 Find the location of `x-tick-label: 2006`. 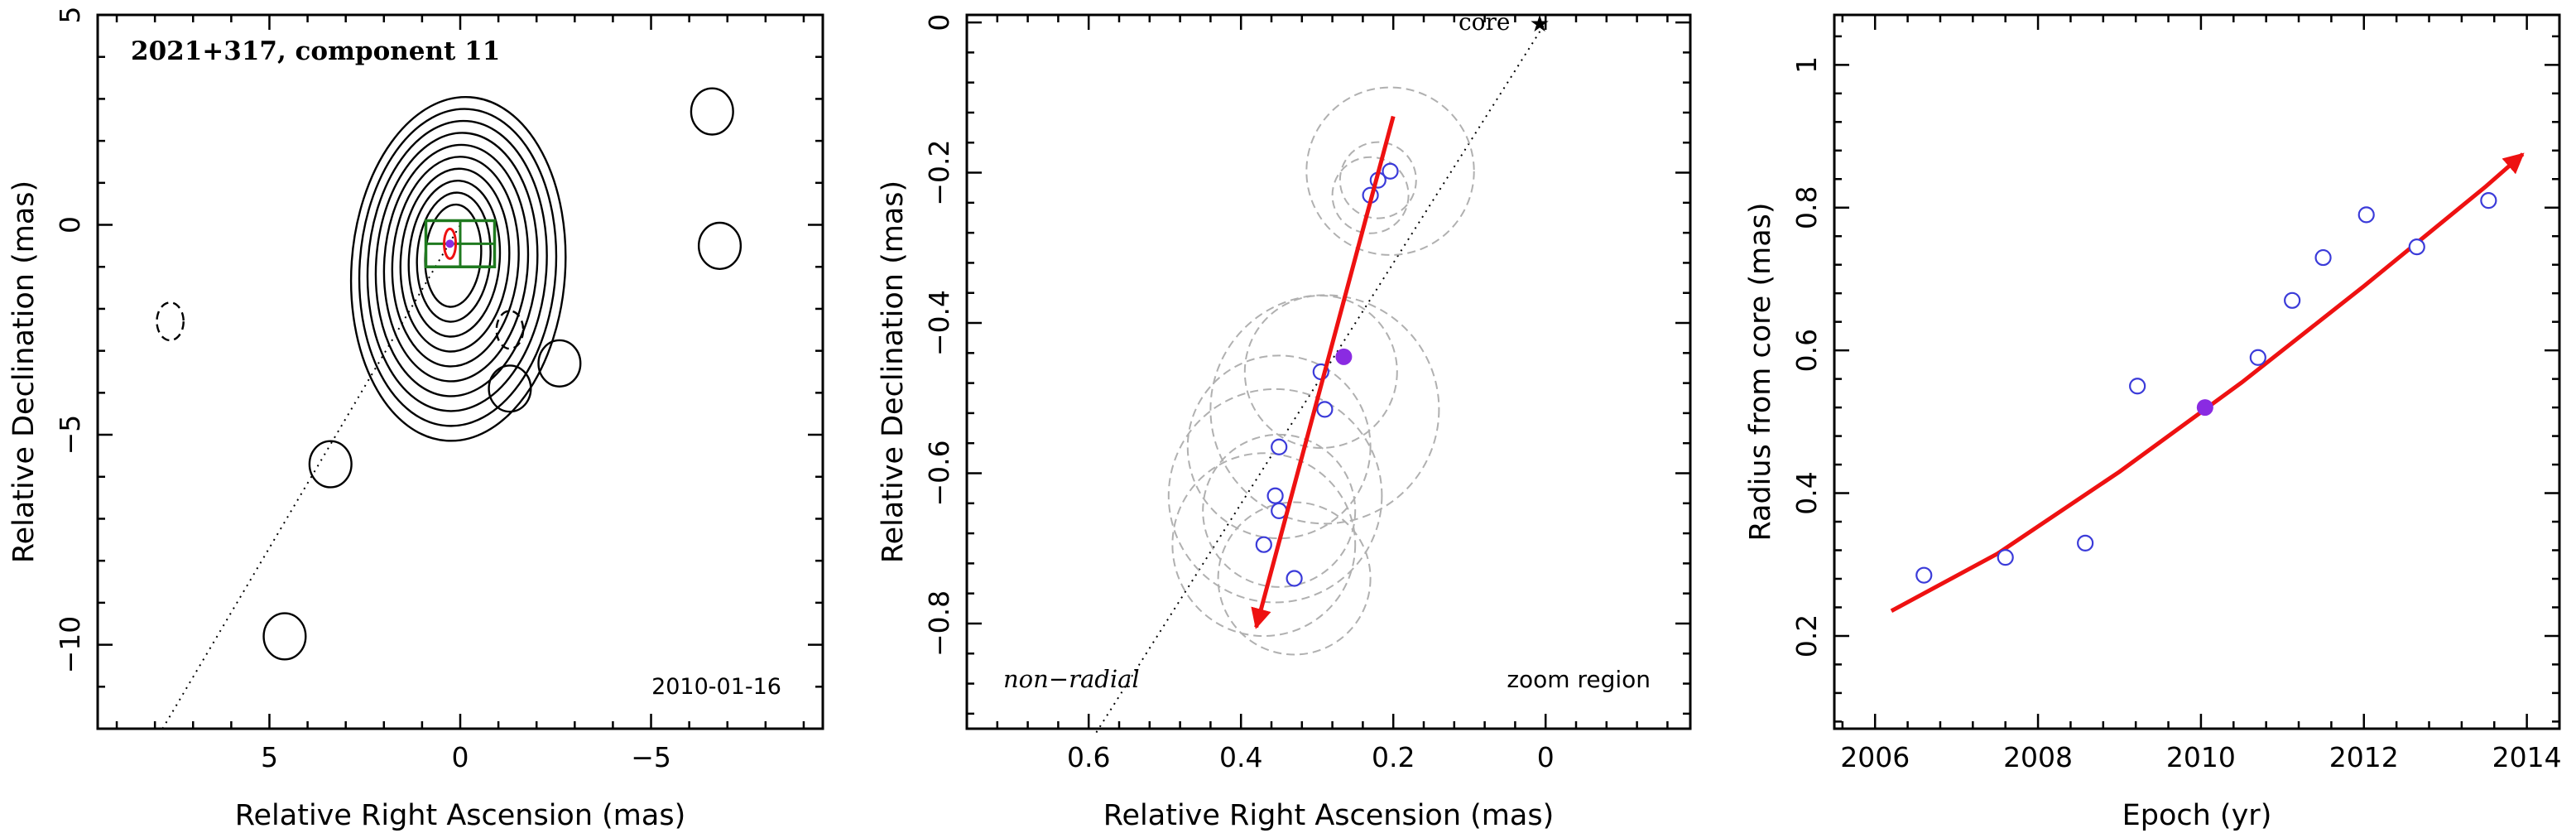

x-tick-label: 2006 is located at coordinates (1875, 757).